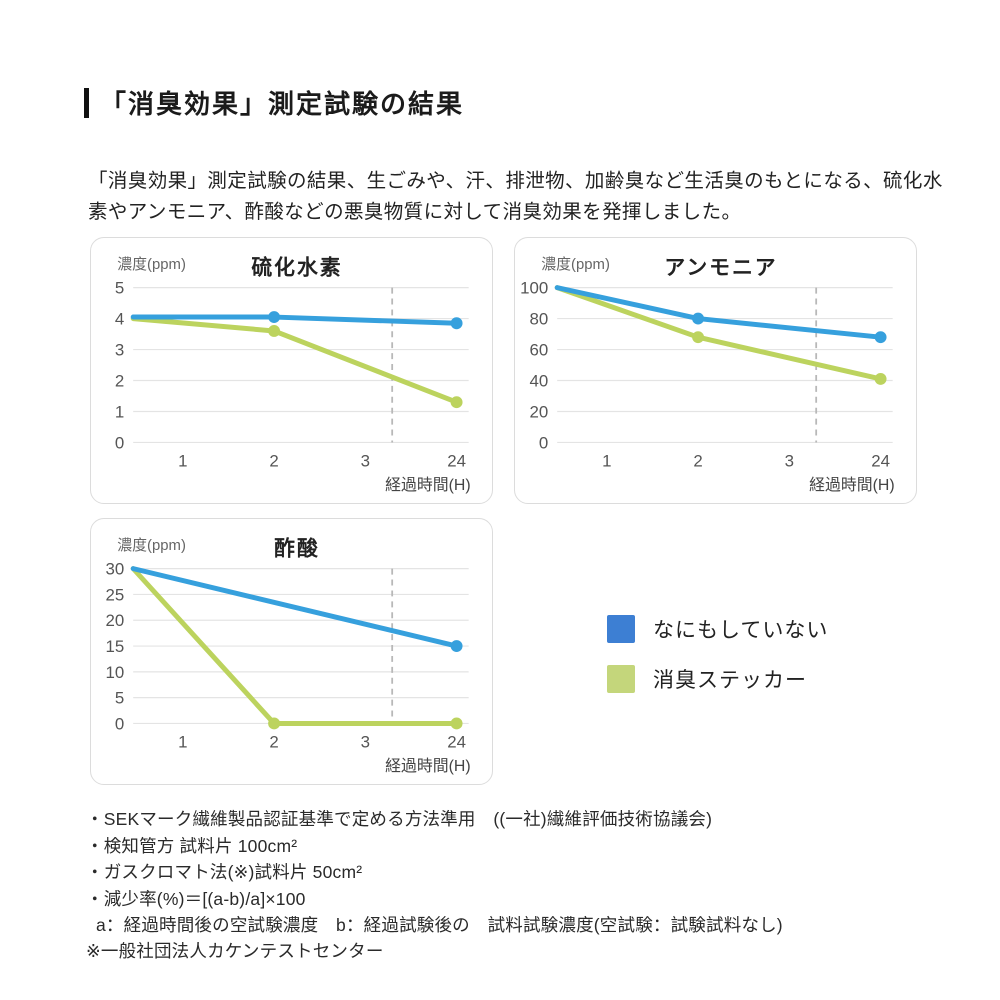  What do you see at coordinates (282, 104) in the screenshot?
I see `page-title: 「消臭効果」測定試験の結果` at bounding box center [282, 104].